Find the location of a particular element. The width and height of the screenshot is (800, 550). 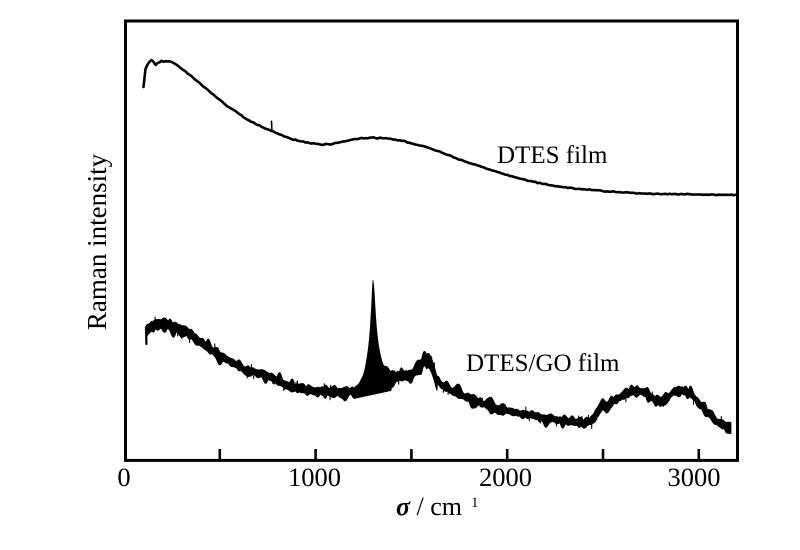

svg-text:σ / cm1: σ / cm 1 is located at coordinates (437, 506).